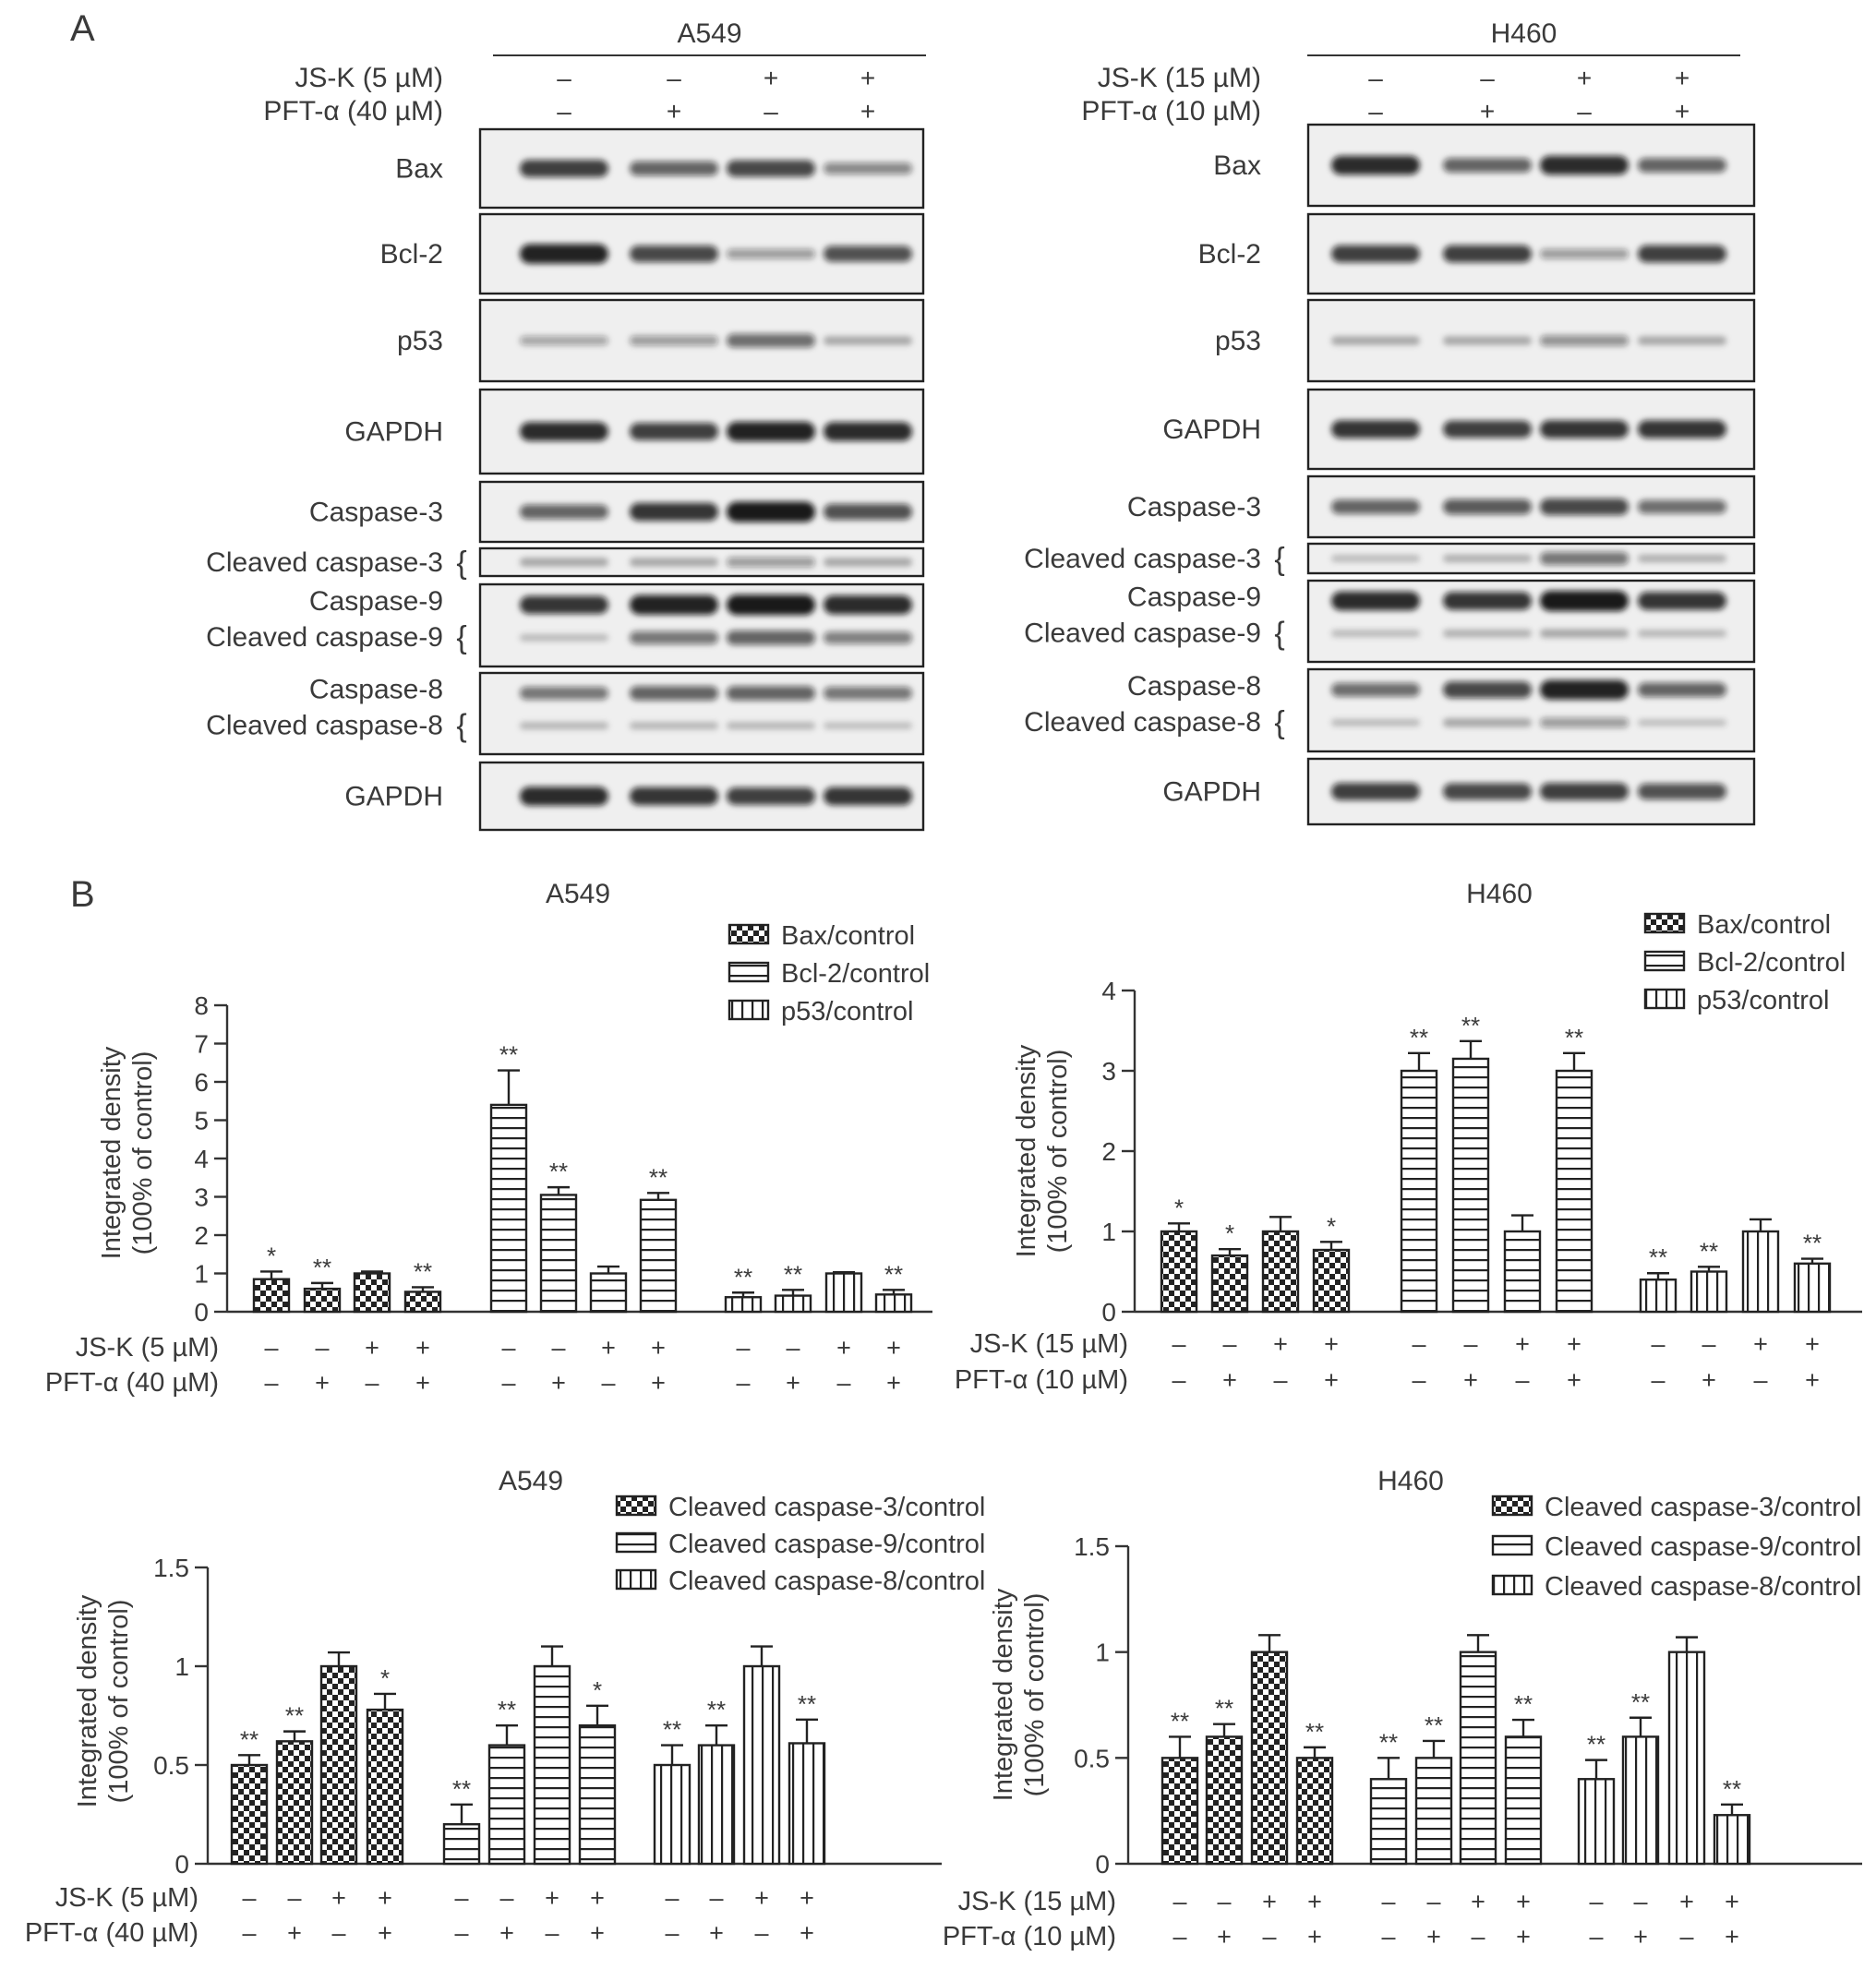 The height and width of the screenshot is (1969, 1876). What do you see at coordinates (82, 29) in the screenshot?
I see `panel-label-a: A` at bounding box center [82, 29].